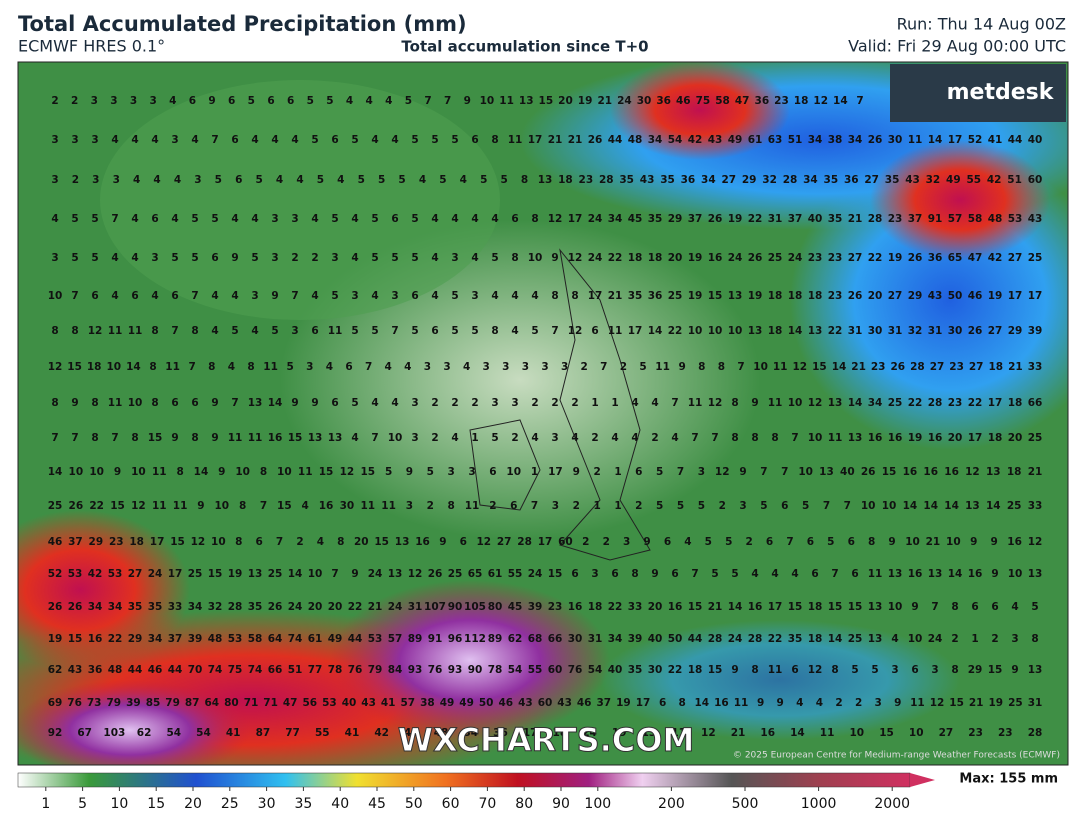 The image size is (1084, 835). I want to click on colorbar-label: 45, so click(377, 804).